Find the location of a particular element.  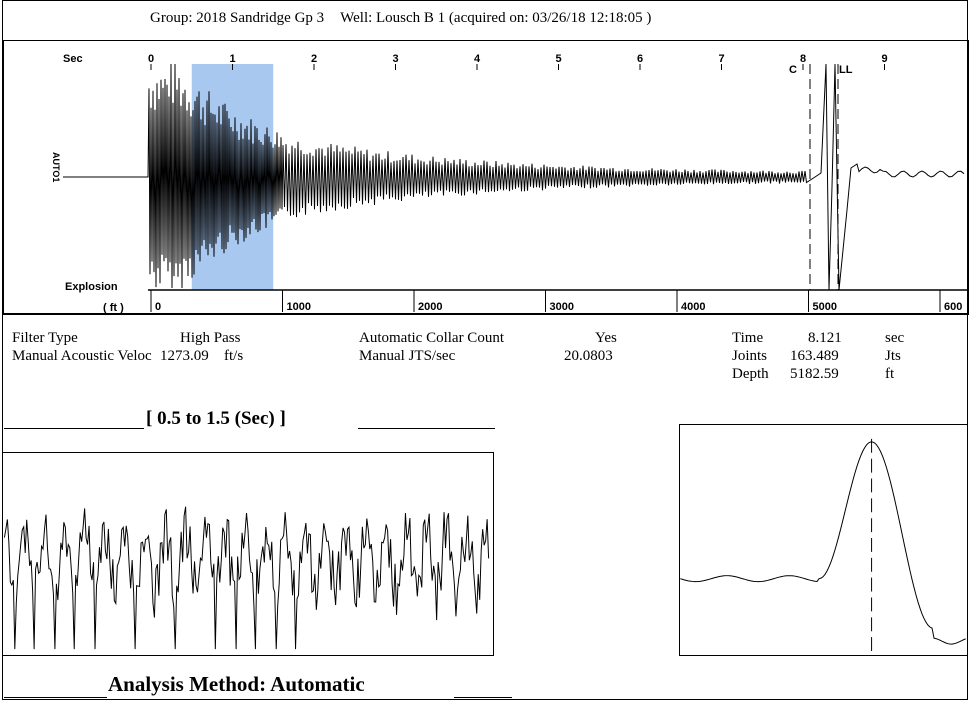

sec-tick-label: 2 is located at coordinates (314, 59).